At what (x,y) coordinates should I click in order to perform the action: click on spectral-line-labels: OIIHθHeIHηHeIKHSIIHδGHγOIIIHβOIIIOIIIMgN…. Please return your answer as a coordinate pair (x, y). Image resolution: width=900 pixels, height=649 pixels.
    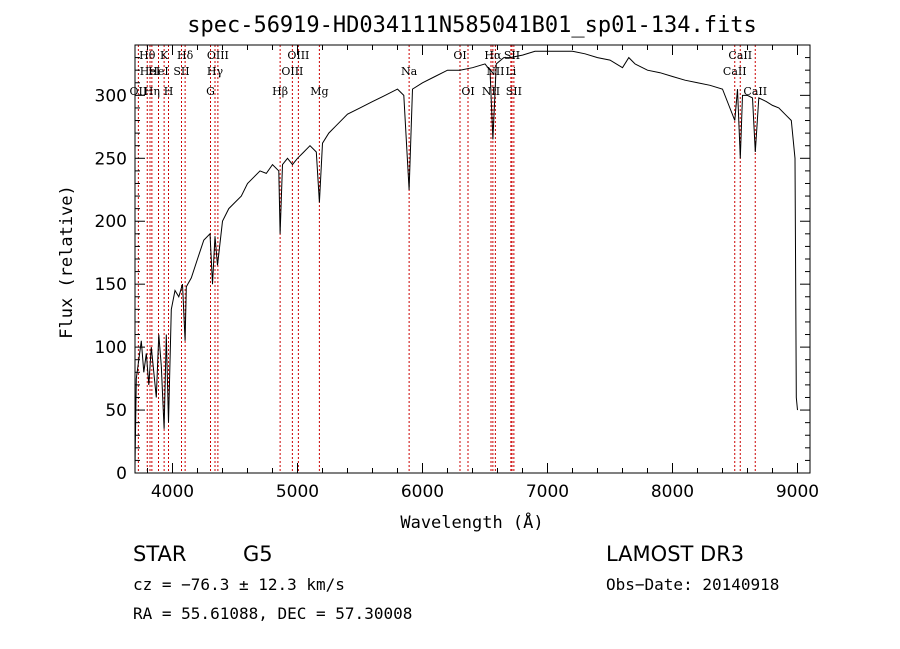
    Looking at the image, I should click on (449, 73).